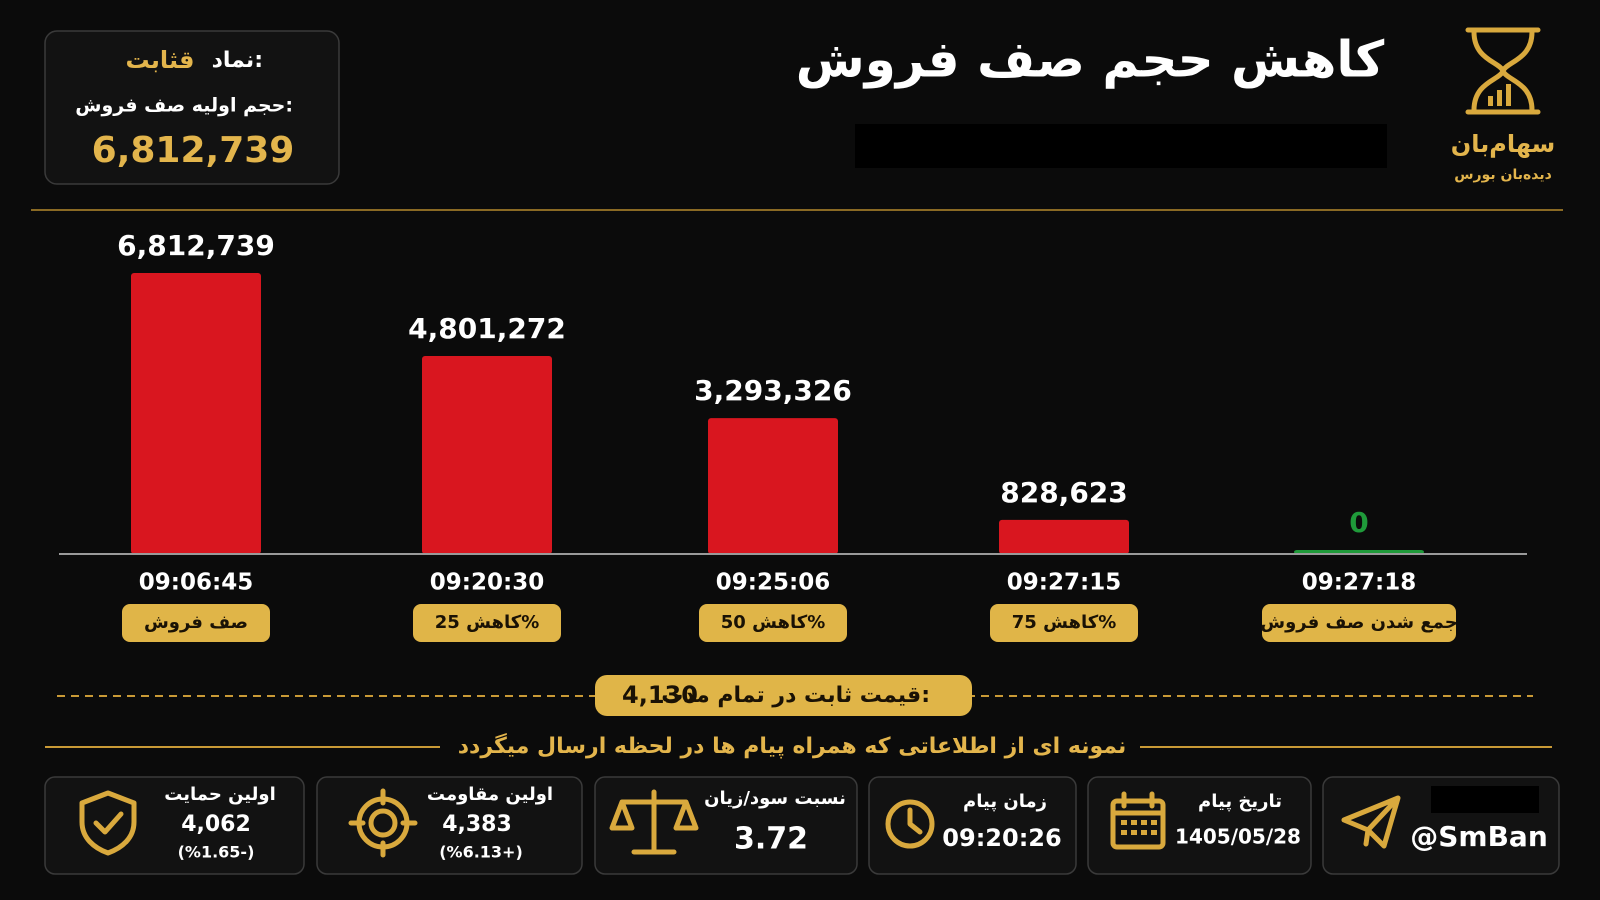 This screenshot has height=900, width=1600. What do you see at coordinates (1001, 838) in the screenshot?
I see `card-value: 09:20:26` at bounding box center [1001, 838].